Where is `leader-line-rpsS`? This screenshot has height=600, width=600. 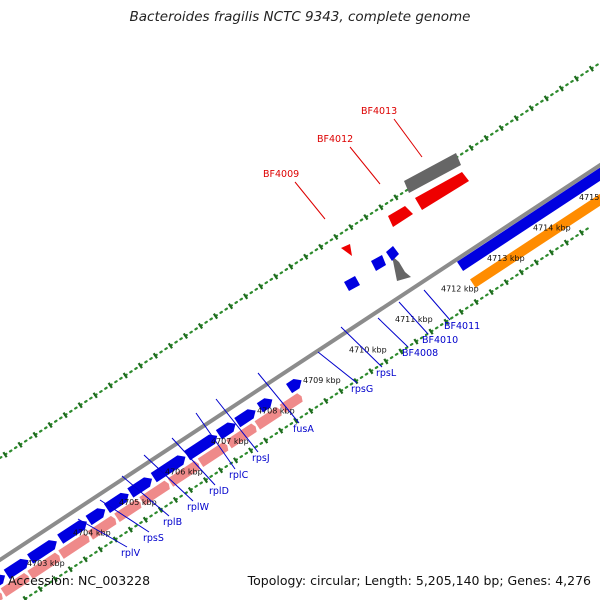
leader-line-rpsS is located at coordinates (124, 516).